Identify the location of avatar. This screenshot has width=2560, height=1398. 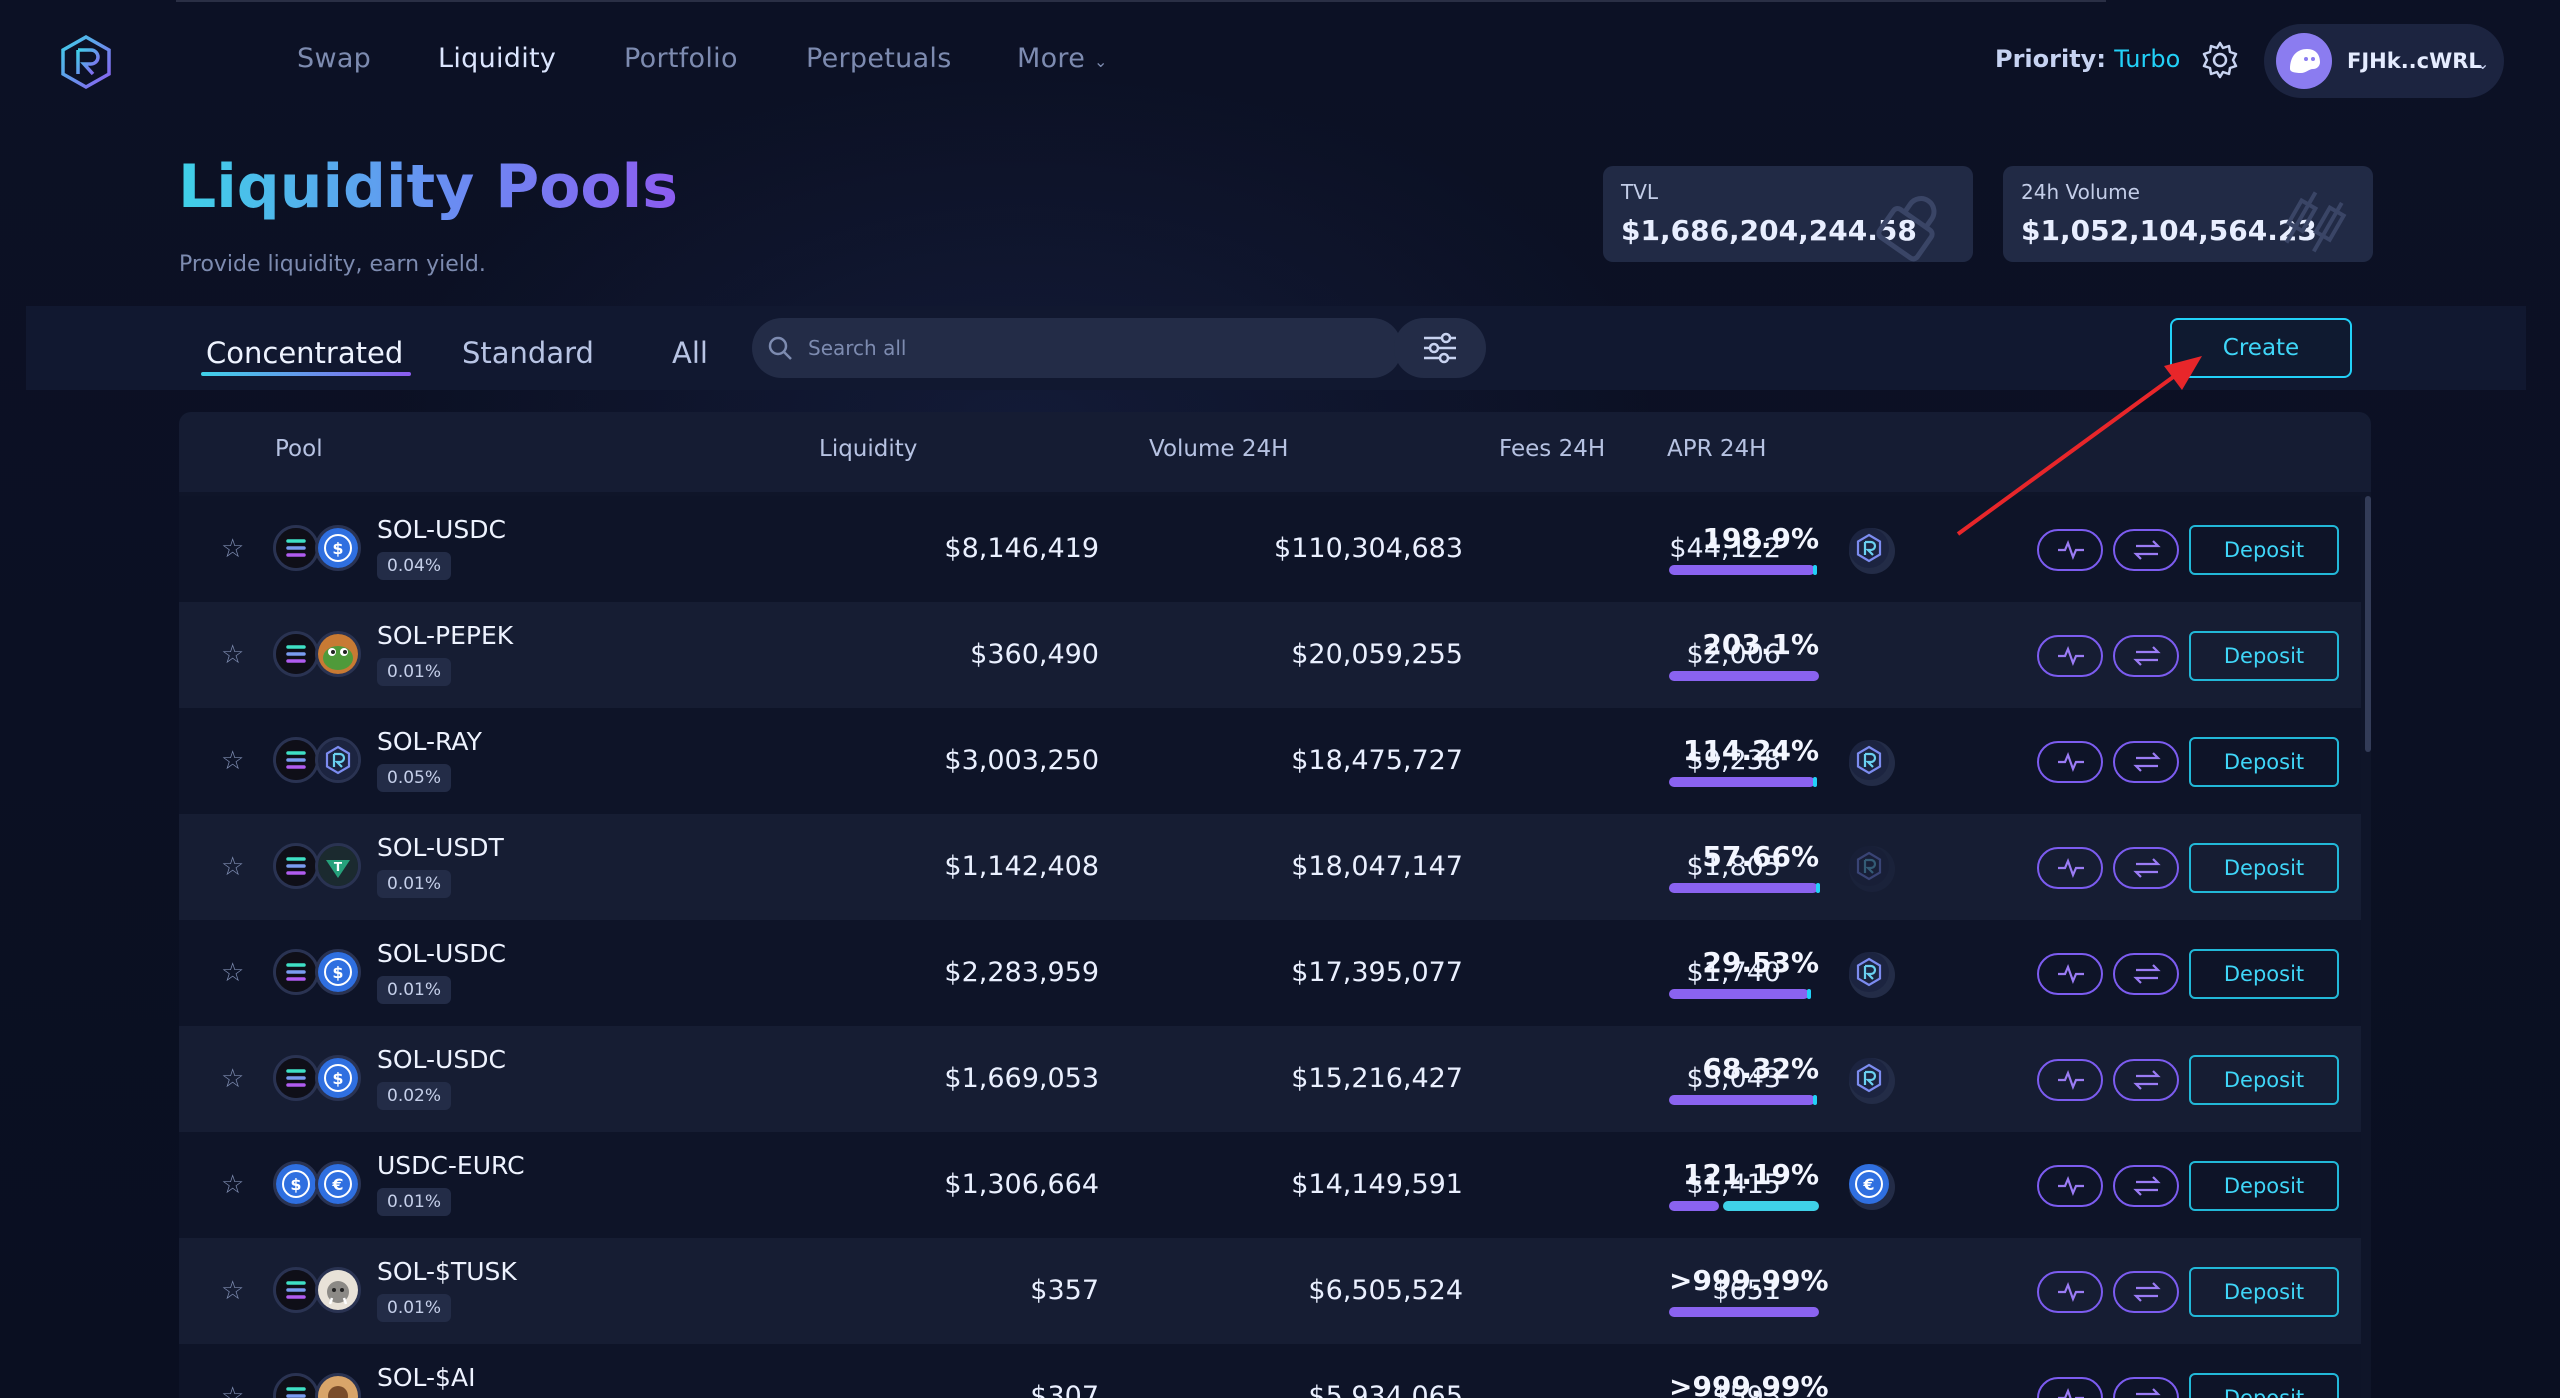
(2304, 61).